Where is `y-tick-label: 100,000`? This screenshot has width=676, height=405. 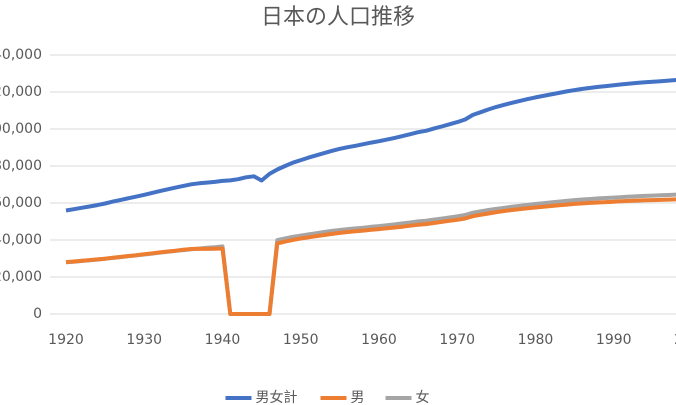 y-tick-label: 100,000 is located at coordinates (21, 129).